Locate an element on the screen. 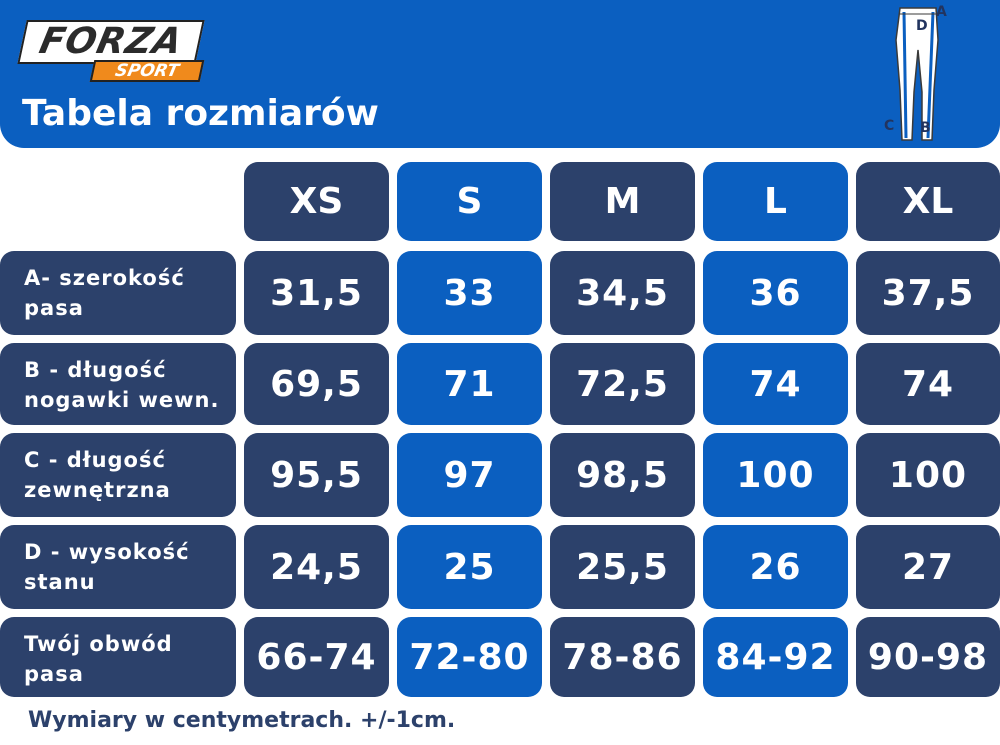  value-cell: 69,5 is located at coordinates (316, 384).